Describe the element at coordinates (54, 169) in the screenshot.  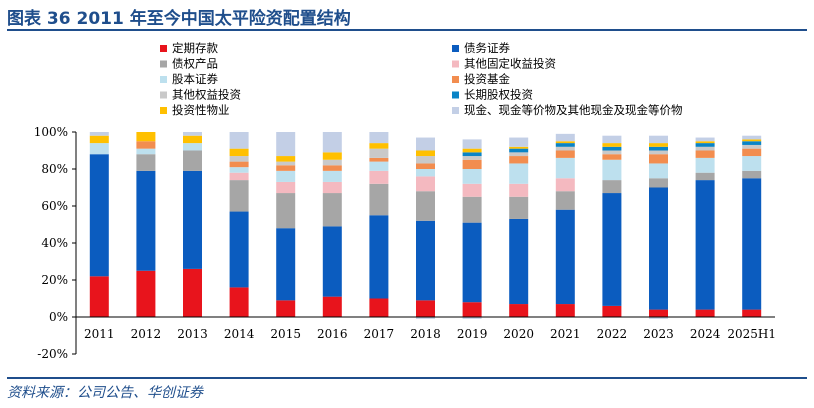
I see `y-tick-label-5: 80%` at that location.